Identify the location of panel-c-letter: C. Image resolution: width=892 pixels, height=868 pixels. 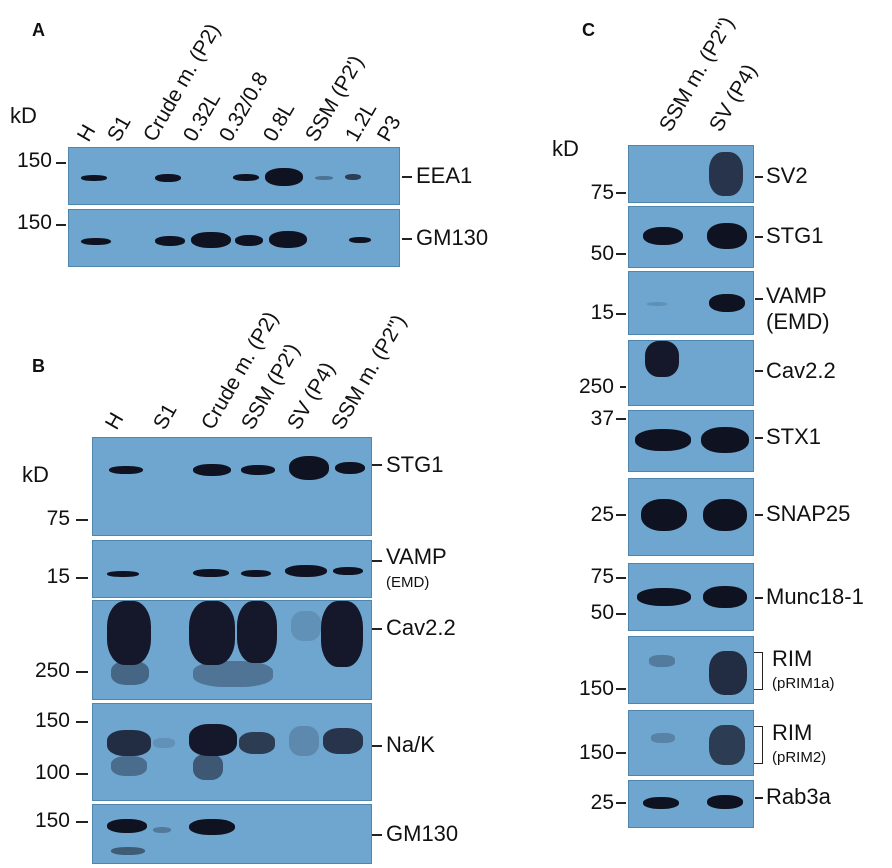
(588, 30).